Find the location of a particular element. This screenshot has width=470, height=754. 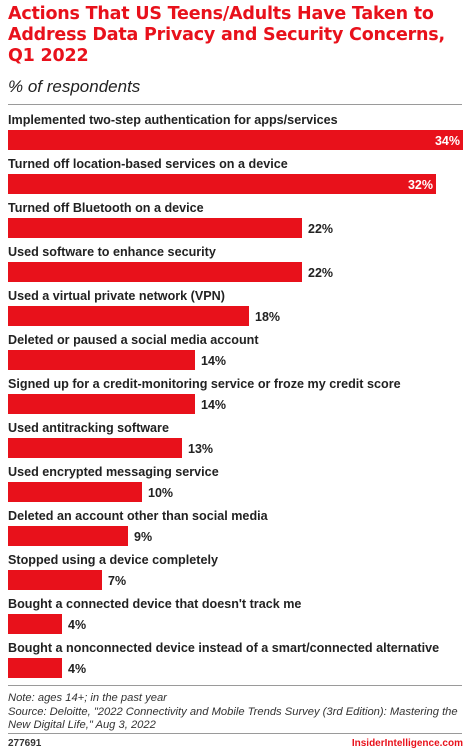

category-label: Turned off Bluetooth on a device is located at coordinates (106, 208).